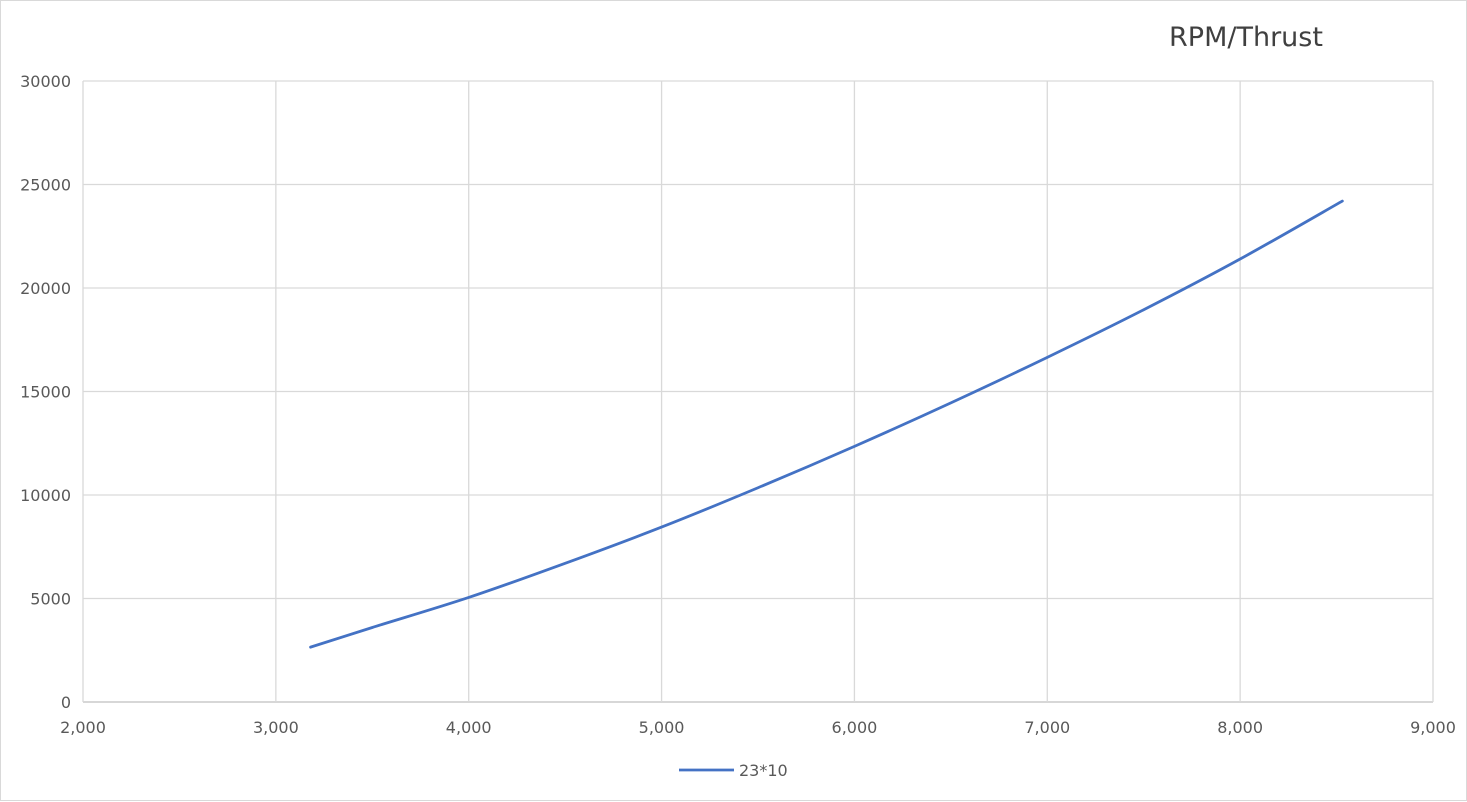  What do you see at coordinates (1246, 37) in the screenshot?
I see `chart-title: RPM/Thrust` at bounding box center [1246, 37].